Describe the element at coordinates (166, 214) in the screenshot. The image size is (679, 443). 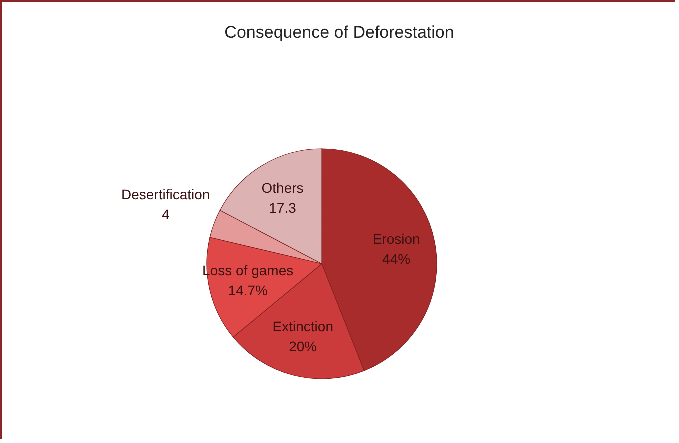
I see `data-label: 4` at that location.